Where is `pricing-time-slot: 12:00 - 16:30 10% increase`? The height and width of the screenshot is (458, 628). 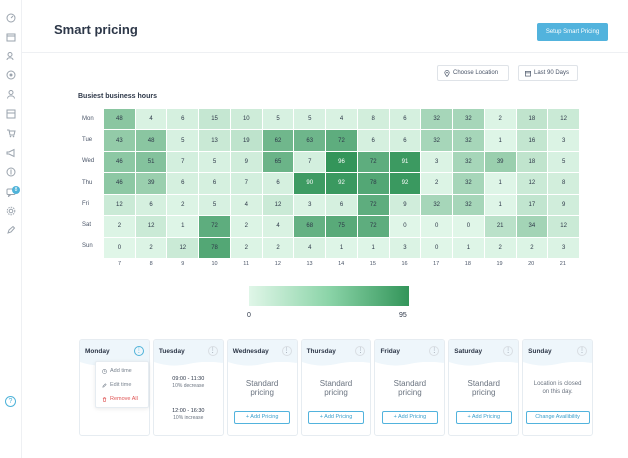
pricing-time-slot: 12:00 - 16:30 10% increase is located at coordinates (188, 414).